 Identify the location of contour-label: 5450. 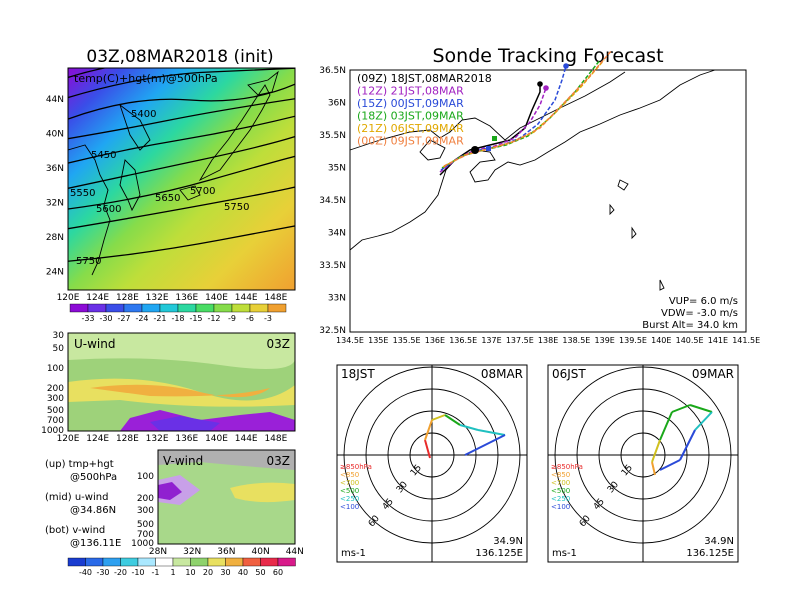
(103, 155).